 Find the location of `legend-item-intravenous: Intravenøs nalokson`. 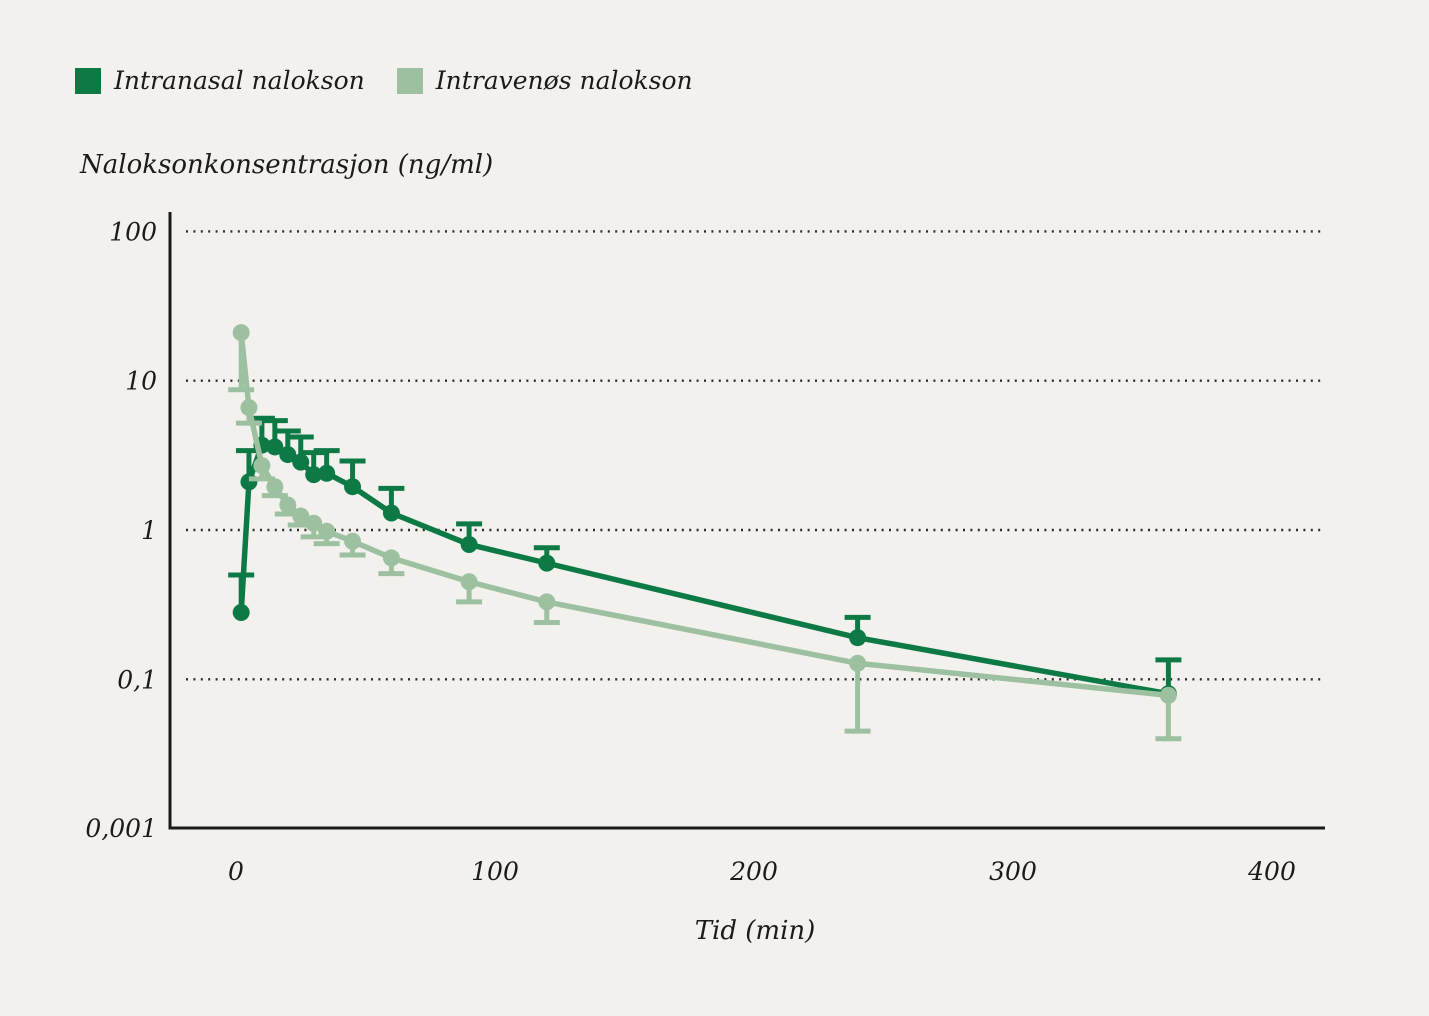

legend-item-intravenous: Intravenøs nalokson is located at coordinates (544, 80).